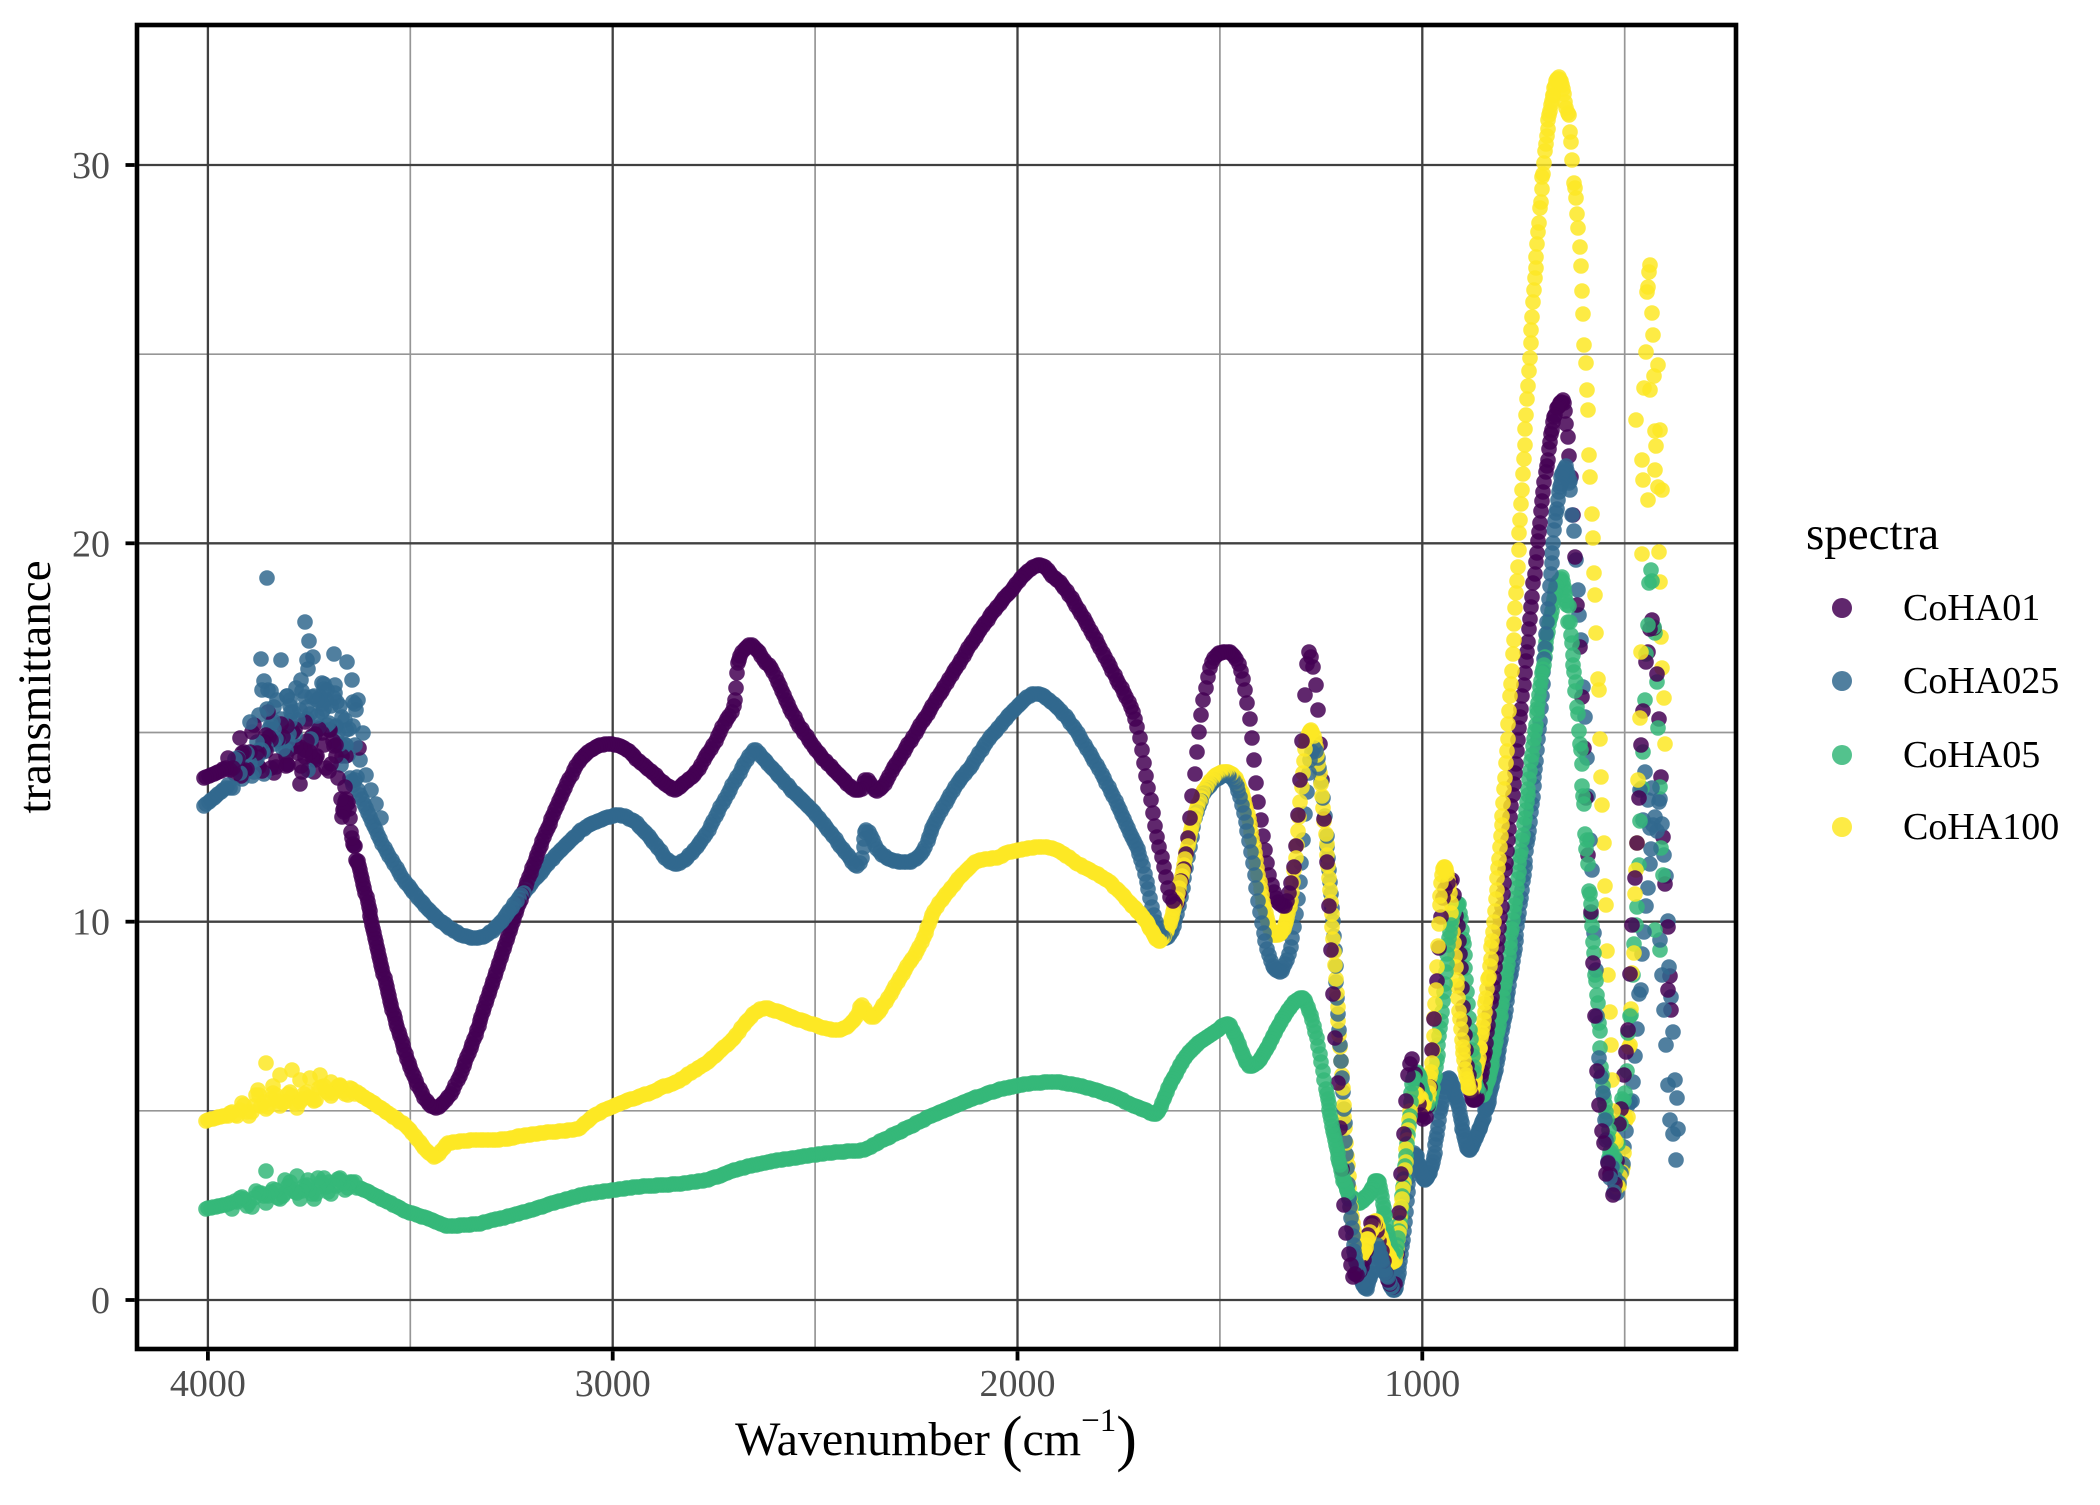 Image resolution: width=2100 pixels, height=1505 pixels. I want to click on svg-text: Wavenumber (cm−1), so click(936, 1438).